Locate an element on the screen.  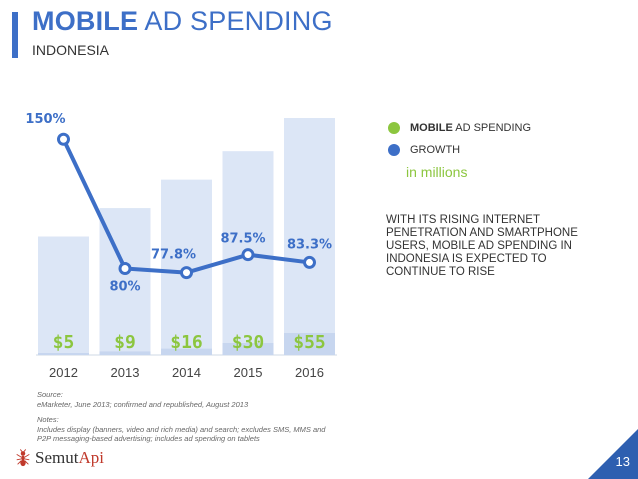
growth-point-2012 is located at coordinates (63, 139).